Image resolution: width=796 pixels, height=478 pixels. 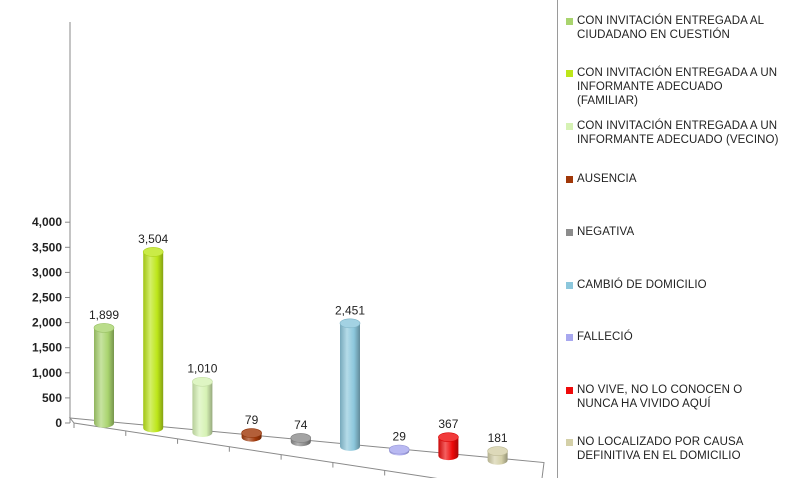 I want to click on legend-label: CAMBIÓ DE DOMICILIO, so click(x=642, y=285).